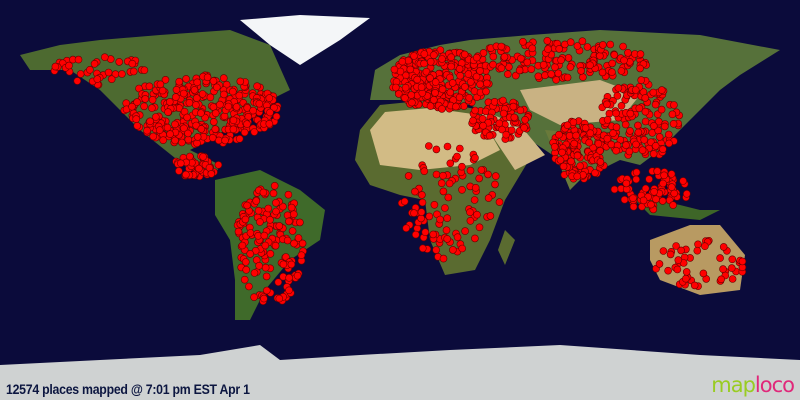  What do you see at coordinates (733, 385) in the screenshot?
I see `logo-map: map` at bounding box center [733, 385].